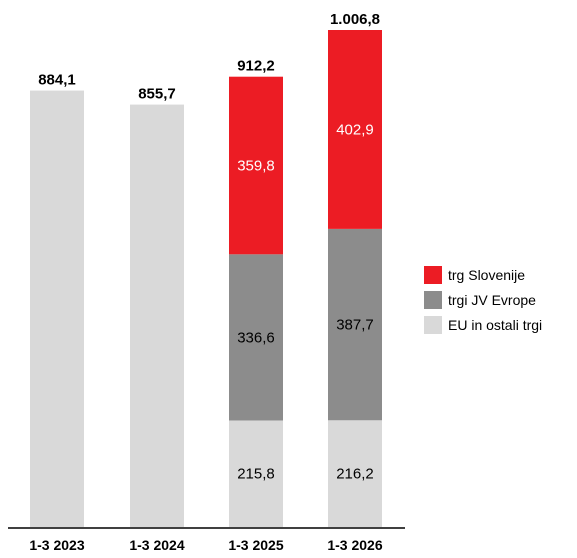  What do you see at coordinates (157, 94) in the screenshot?
I see `total-value-label: 855,7` at bounding box center [157, 94].